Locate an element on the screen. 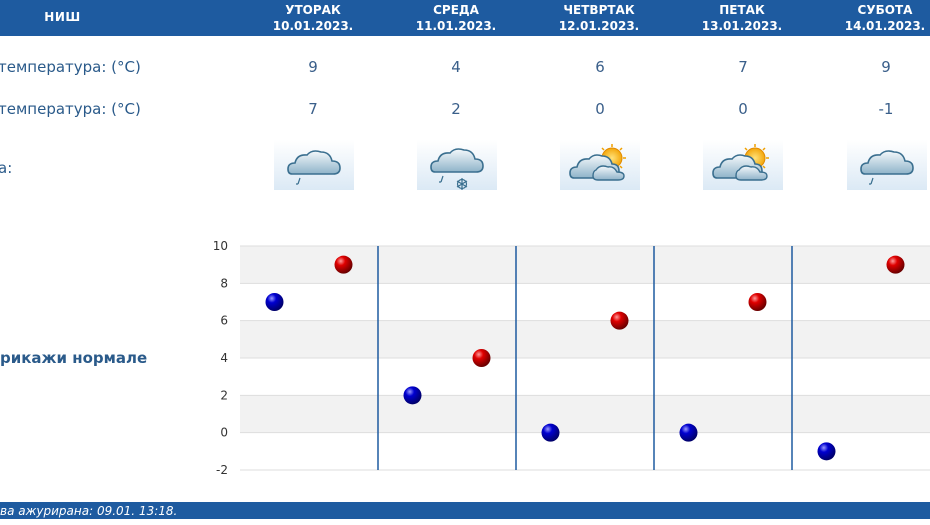 The width and height of the screenshot is (930, 525). last-updated-text: ва ажурирана: 09.01. 13:18. is located at coordinates (89, 511).